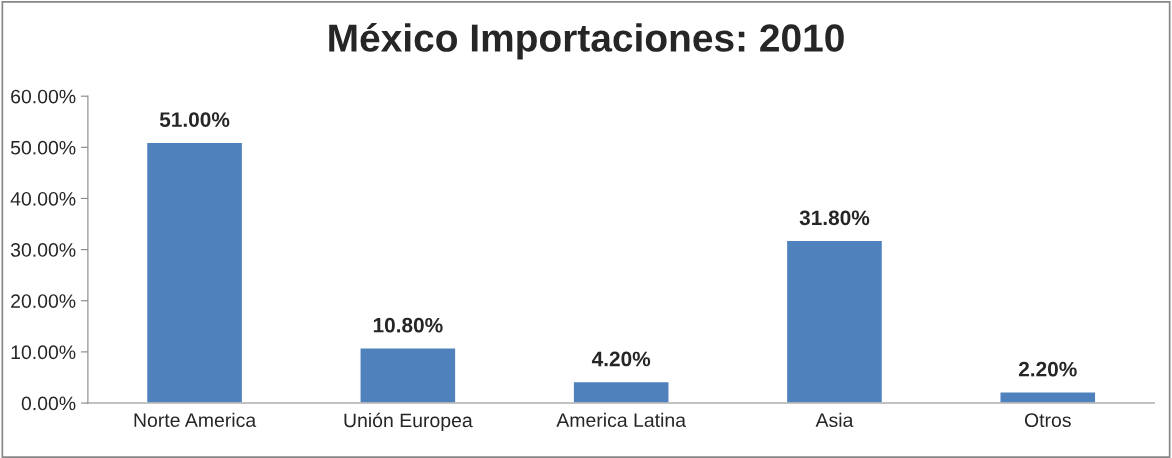 The width and height of the screenshot is (1172, 458). What do you see at coordinates (43, 147) in the screenshot?
I see `y-tick-label: 50.00%` at bounding box center [43, 147].